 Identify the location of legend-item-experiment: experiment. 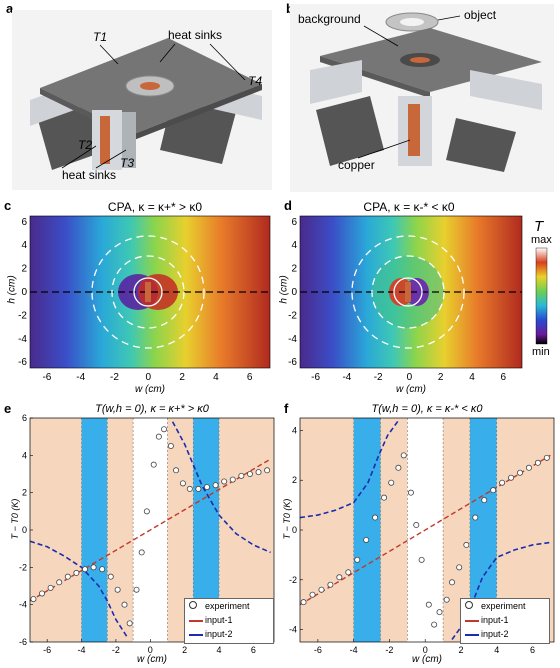
(219, 606).